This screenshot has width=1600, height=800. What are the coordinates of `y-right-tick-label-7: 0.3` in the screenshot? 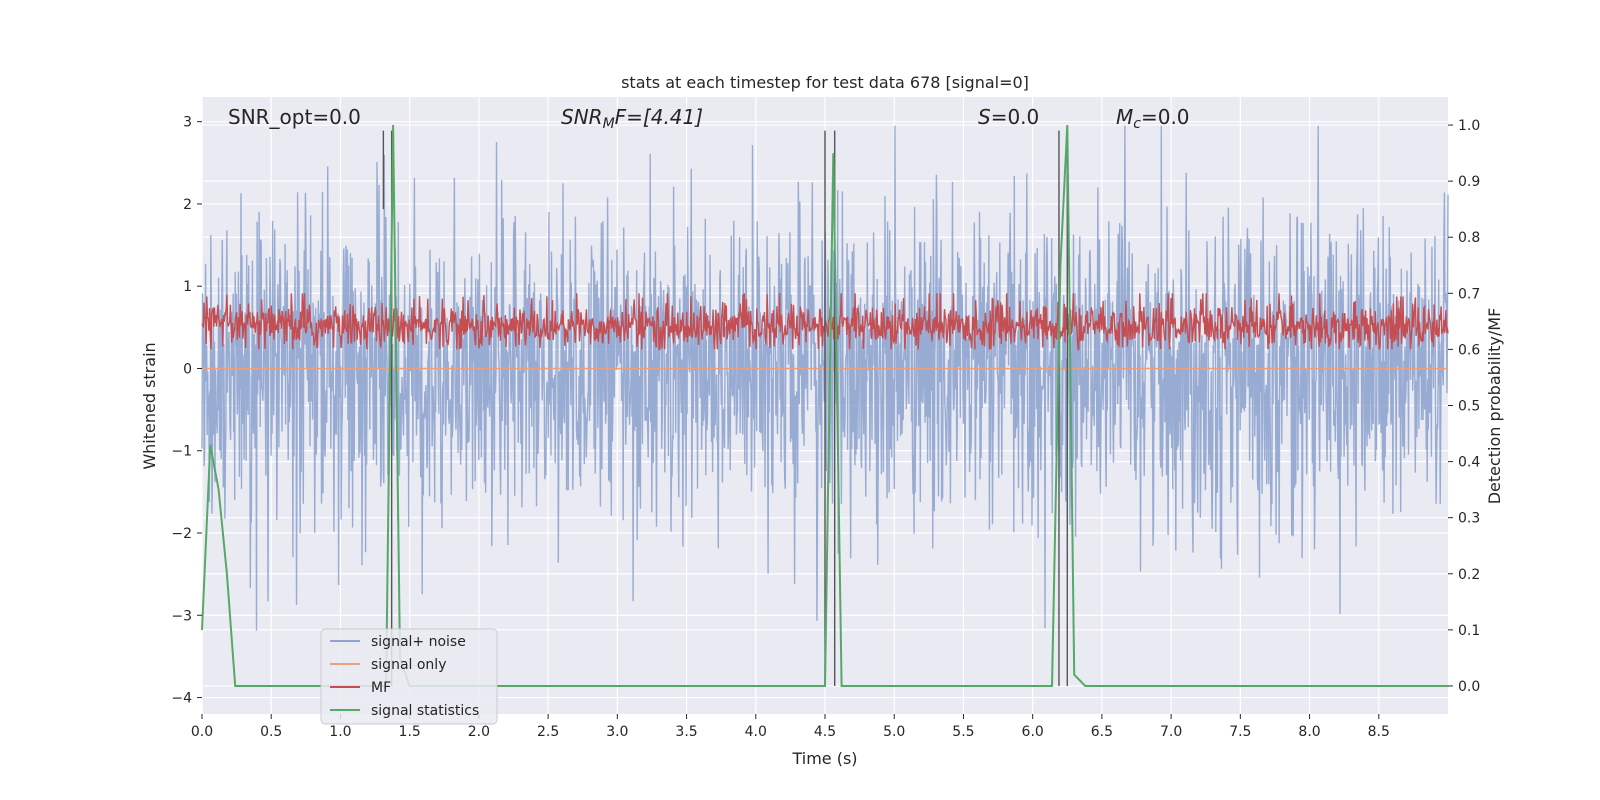 It's located at (1469, 519).